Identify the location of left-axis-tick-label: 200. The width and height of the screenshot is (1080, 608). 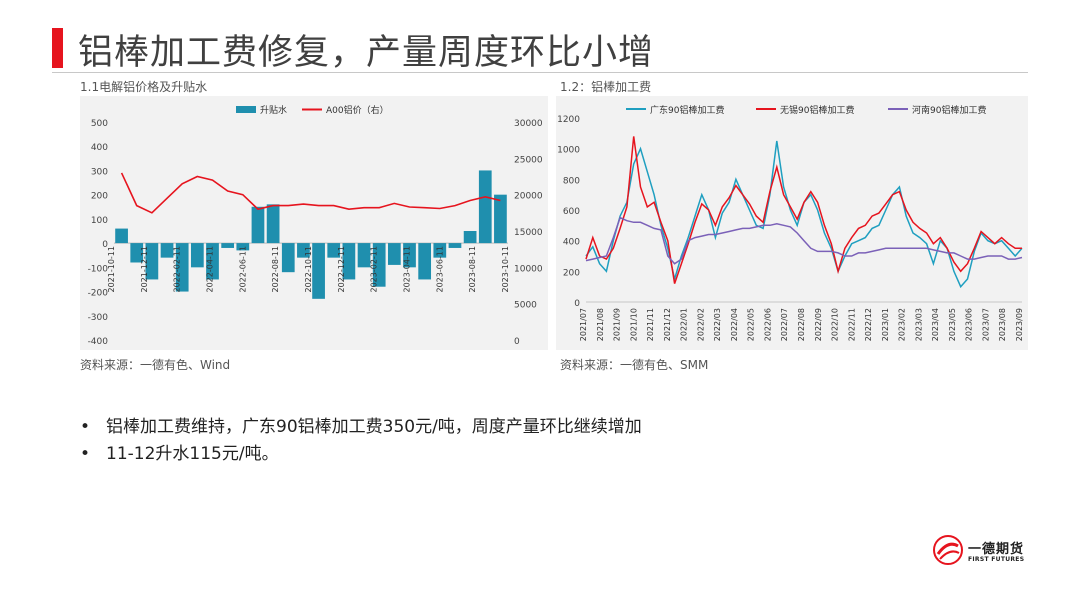
(99, 197).